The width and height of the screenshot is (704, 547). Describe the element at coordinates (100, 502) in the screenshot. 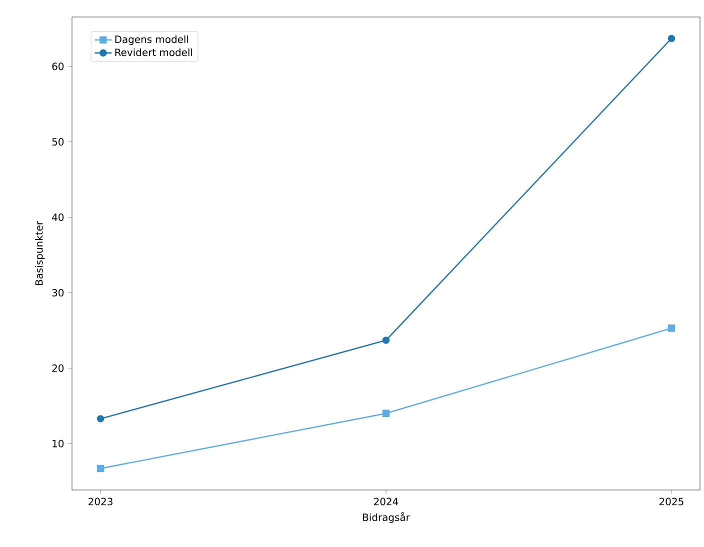

I see `x-tick-label: 2023` at that location.